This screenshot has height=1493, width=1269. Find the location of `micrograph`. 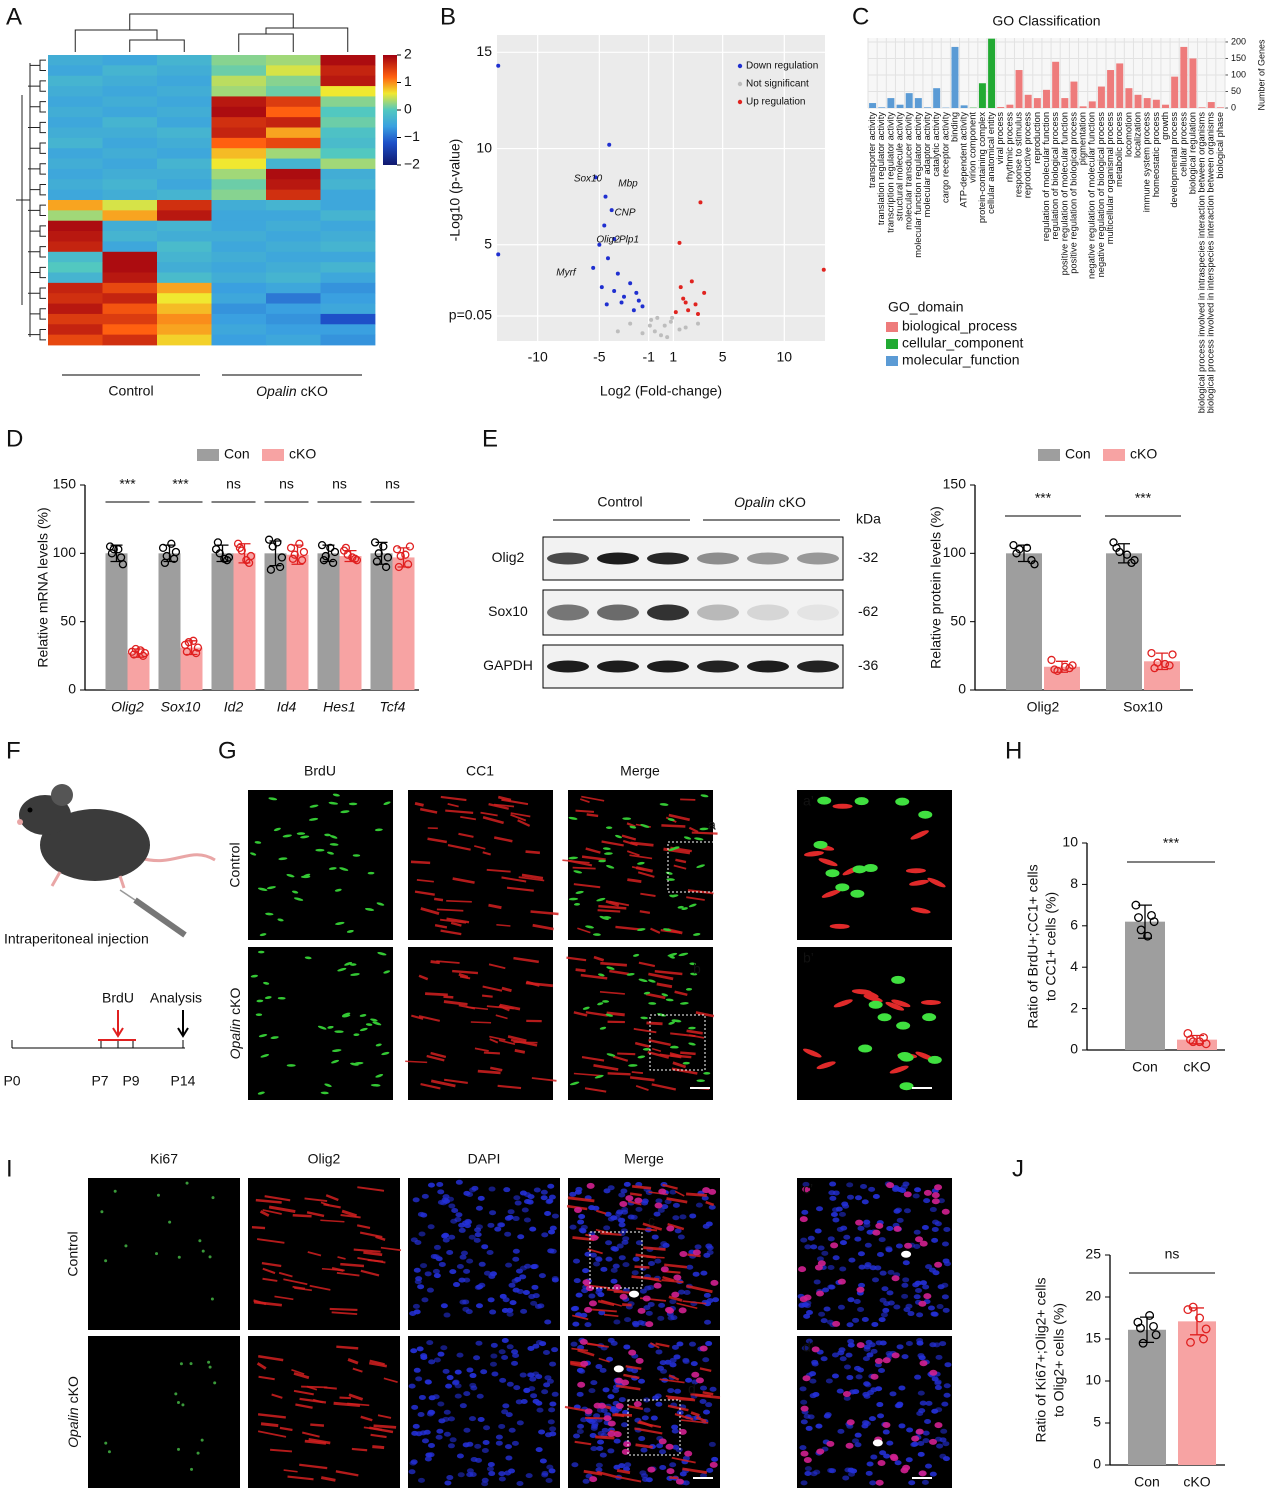

micrograph is located at coordinates (480, 865).